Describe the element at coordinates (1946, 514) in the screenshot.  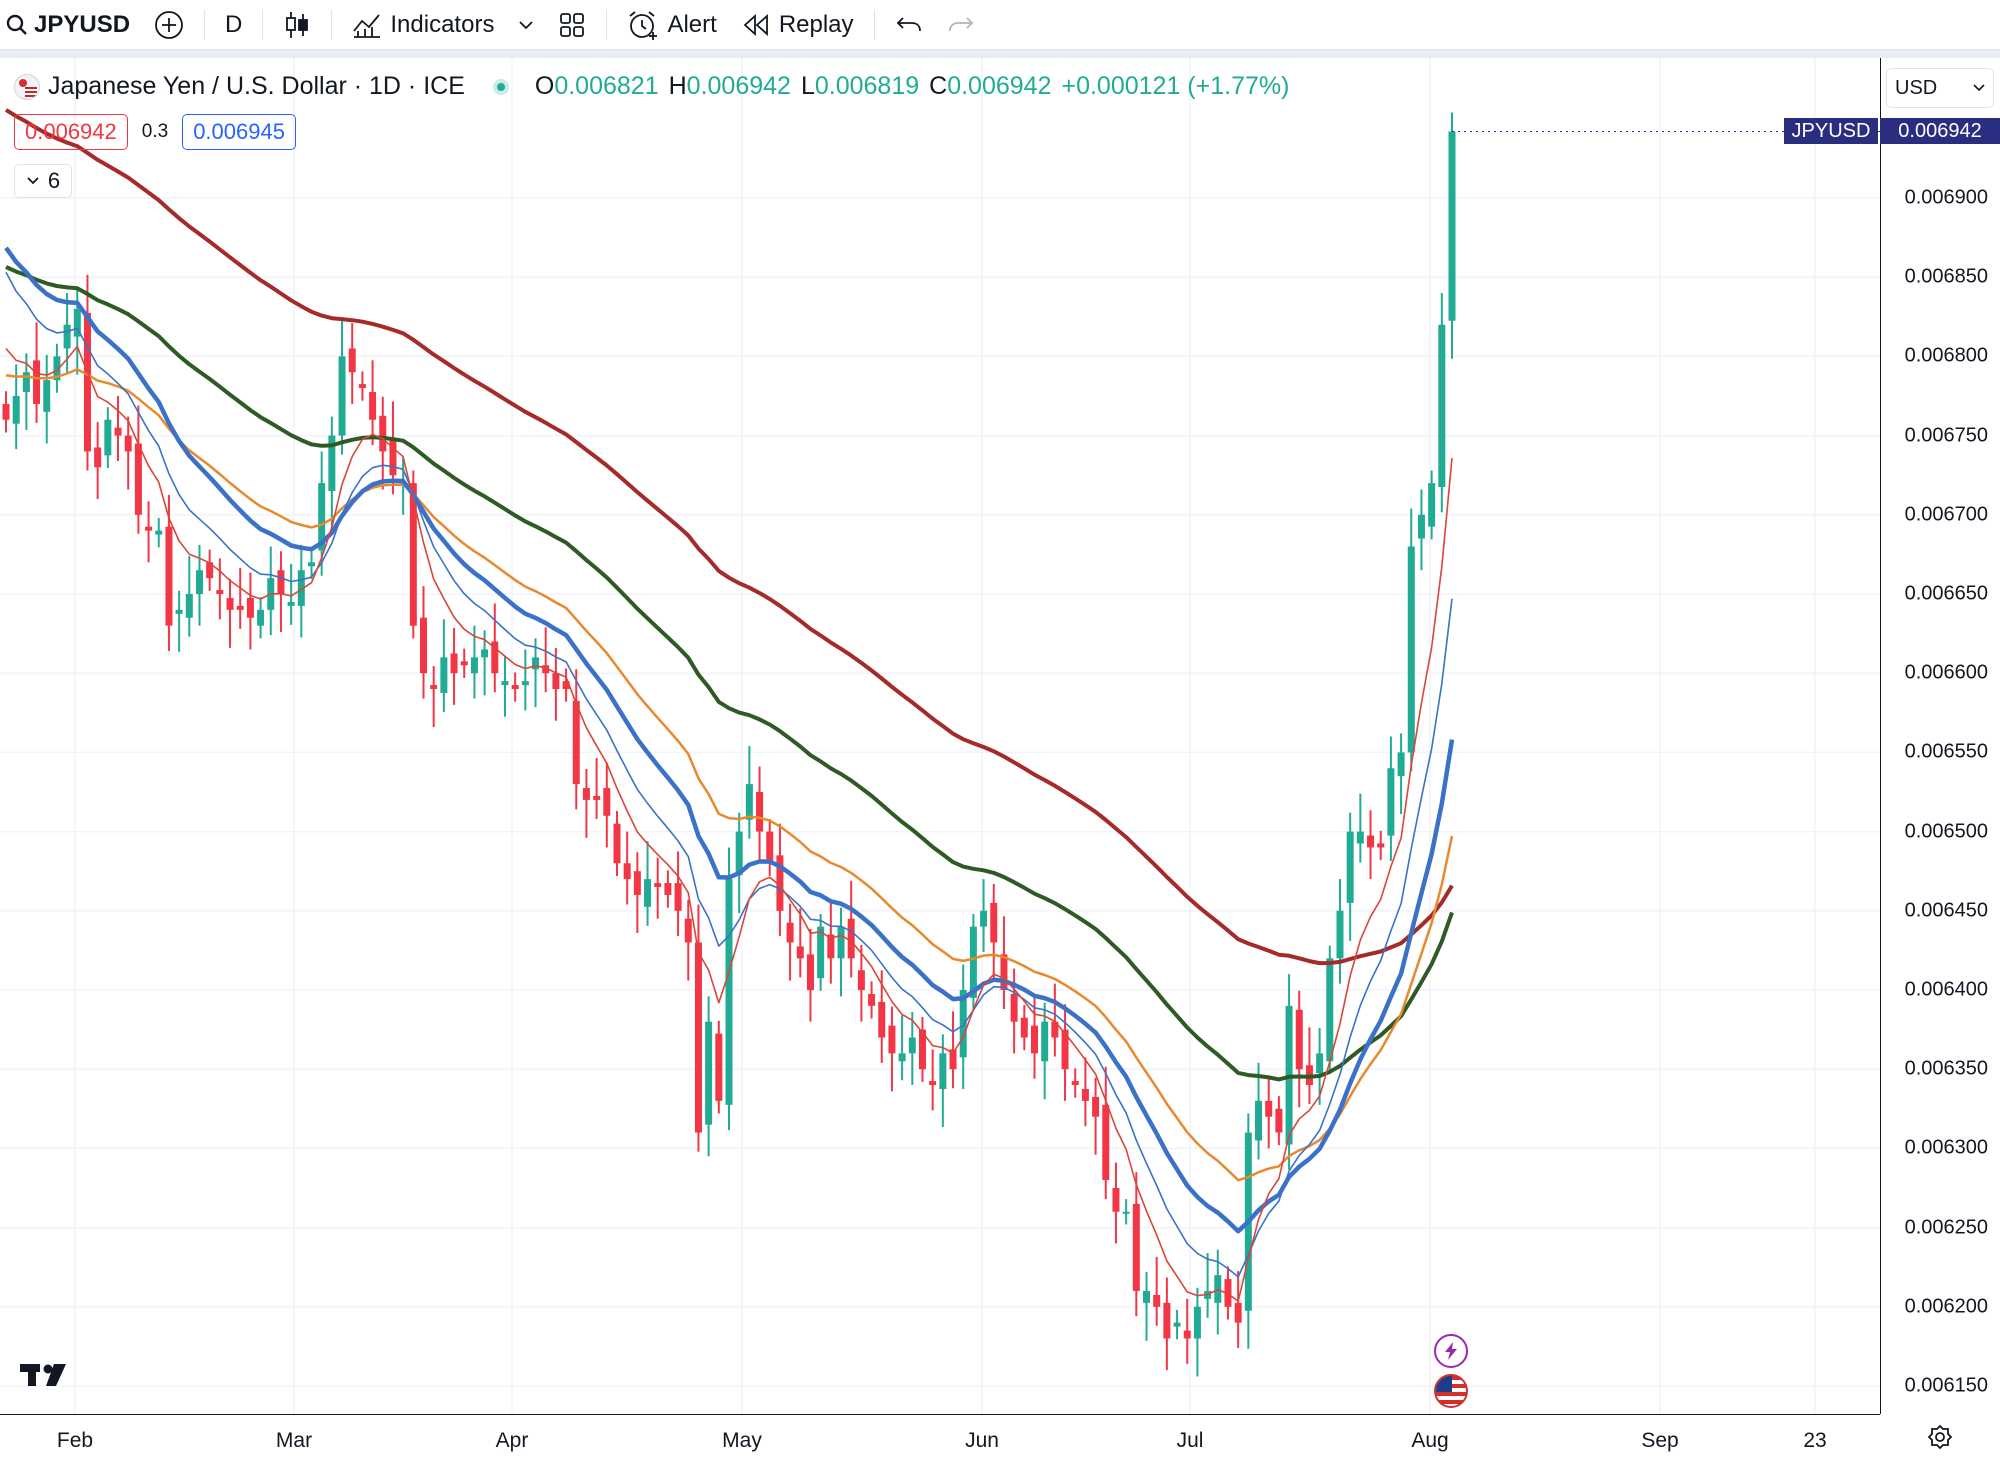
I see `price-tick-label: 0.006700` at that location.